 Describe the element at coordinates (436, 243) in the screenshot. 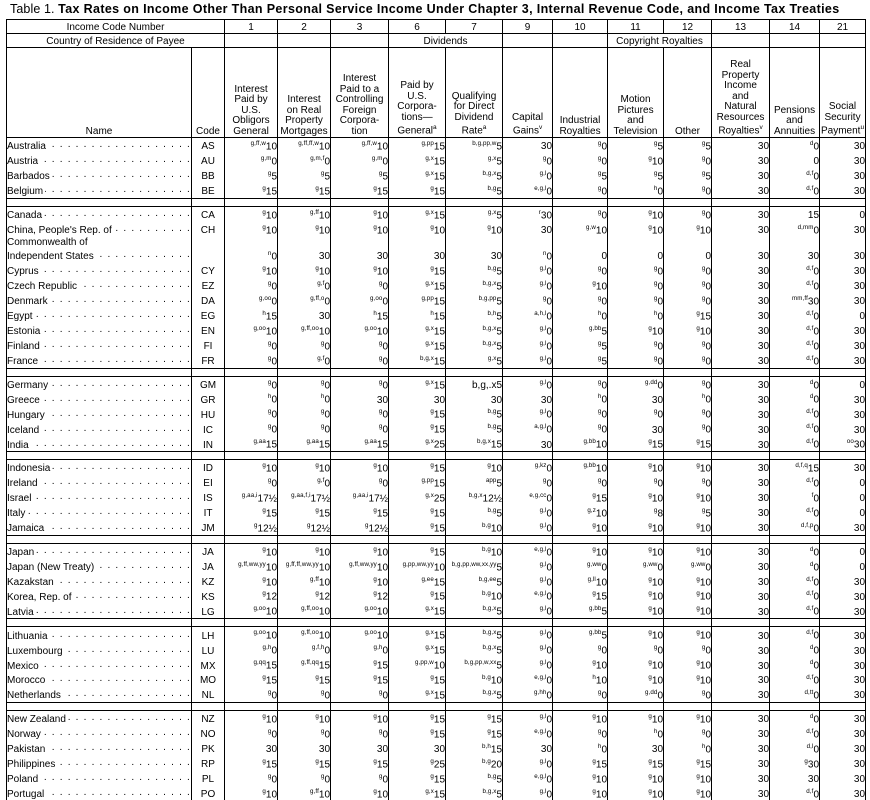

I see `table-row: Commonwealth of` at that location.